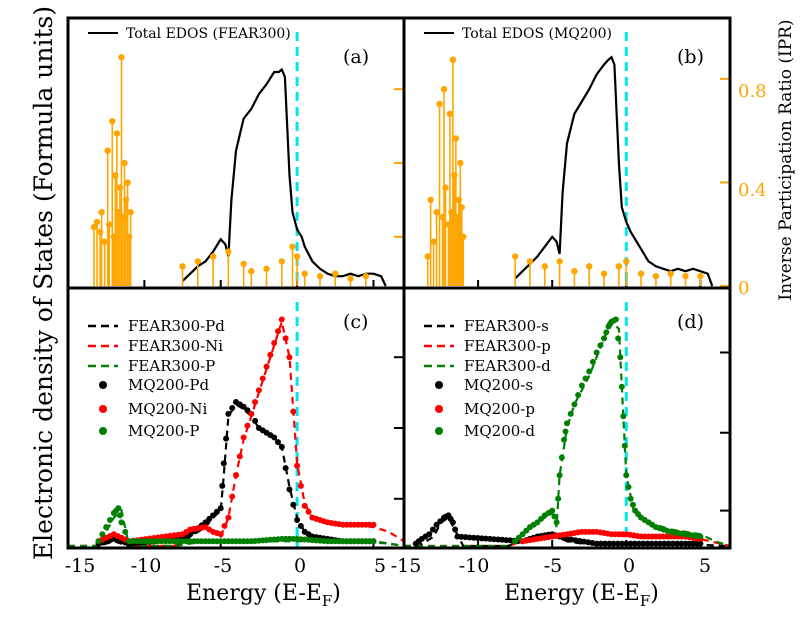 This screenshot has width=810, height=626. Describe the element at coordinates (507, 346) in the screenshot. I see `legend-label-fear300-p: FEAR300-p` at that location.